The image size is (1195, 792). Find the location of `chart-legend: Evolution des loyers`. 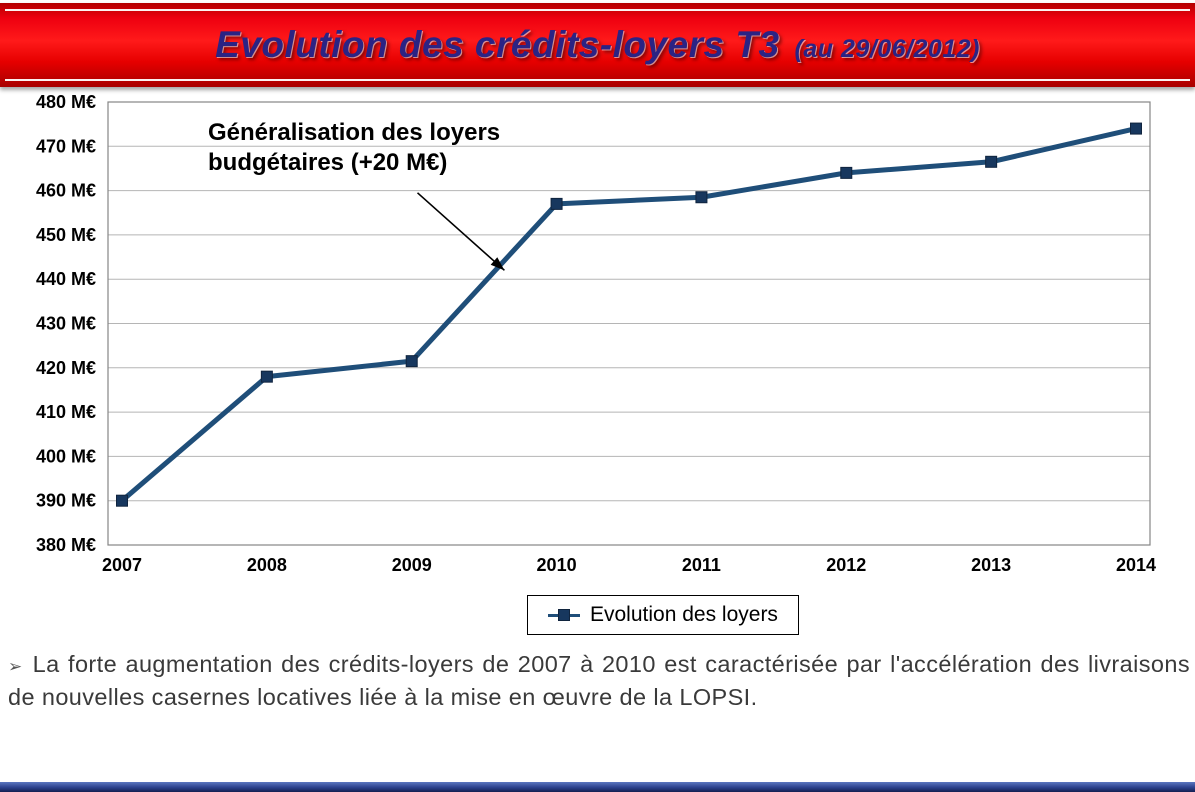

chart-legend: Evolution des loyers is located at coordinates (663, 615).